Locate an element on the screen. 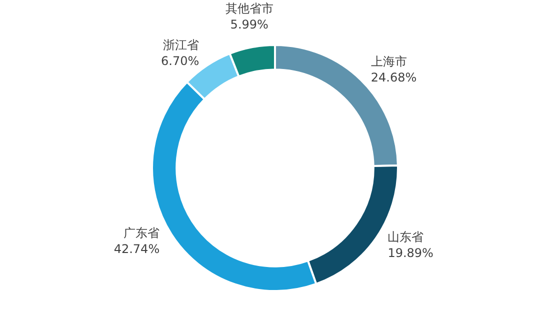 This screenshot has width=550, height=332. slice-label: 上海市 is located at coordinates (388, 61).